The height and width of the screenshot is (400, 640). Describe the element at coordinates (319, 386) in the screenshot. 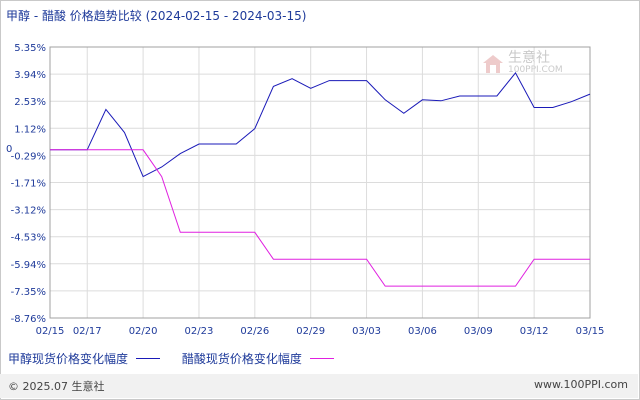

I see `footer: © 2025.07 生意社 www.100PPI.com` at that location.